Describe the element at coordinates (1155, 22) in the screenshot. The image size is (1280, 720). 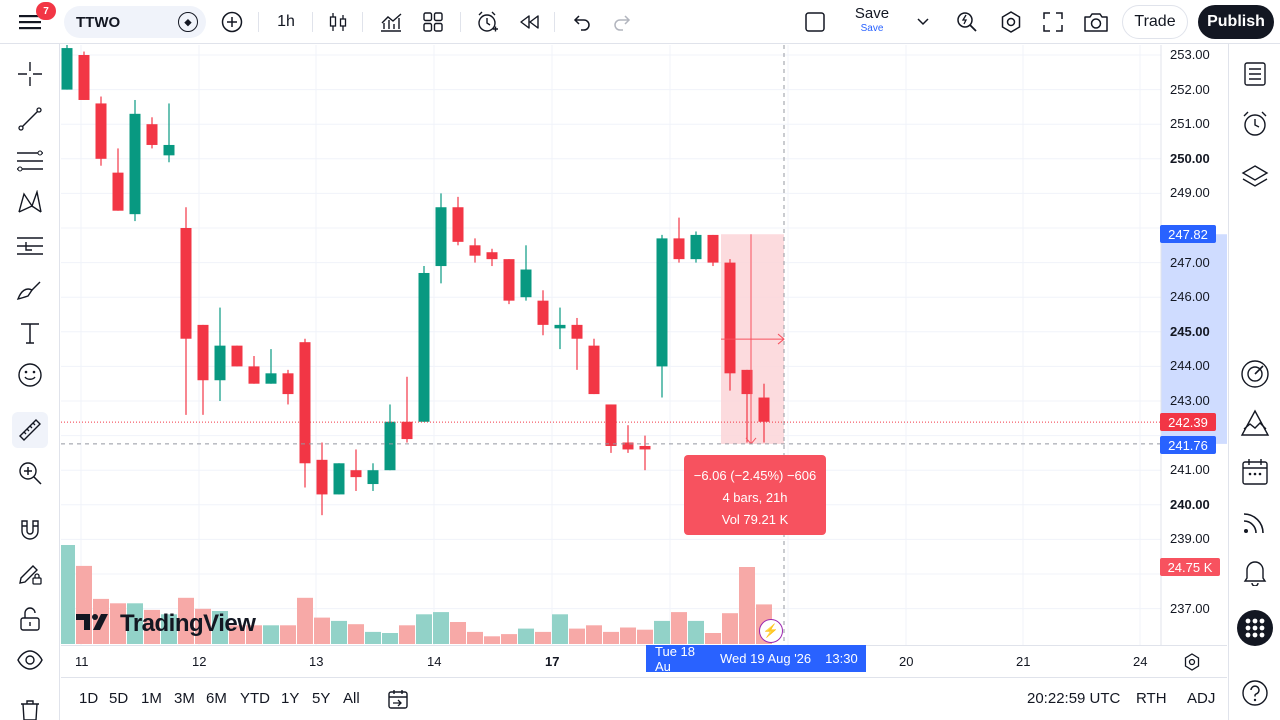
I see `trade-button: Trade` at that location.